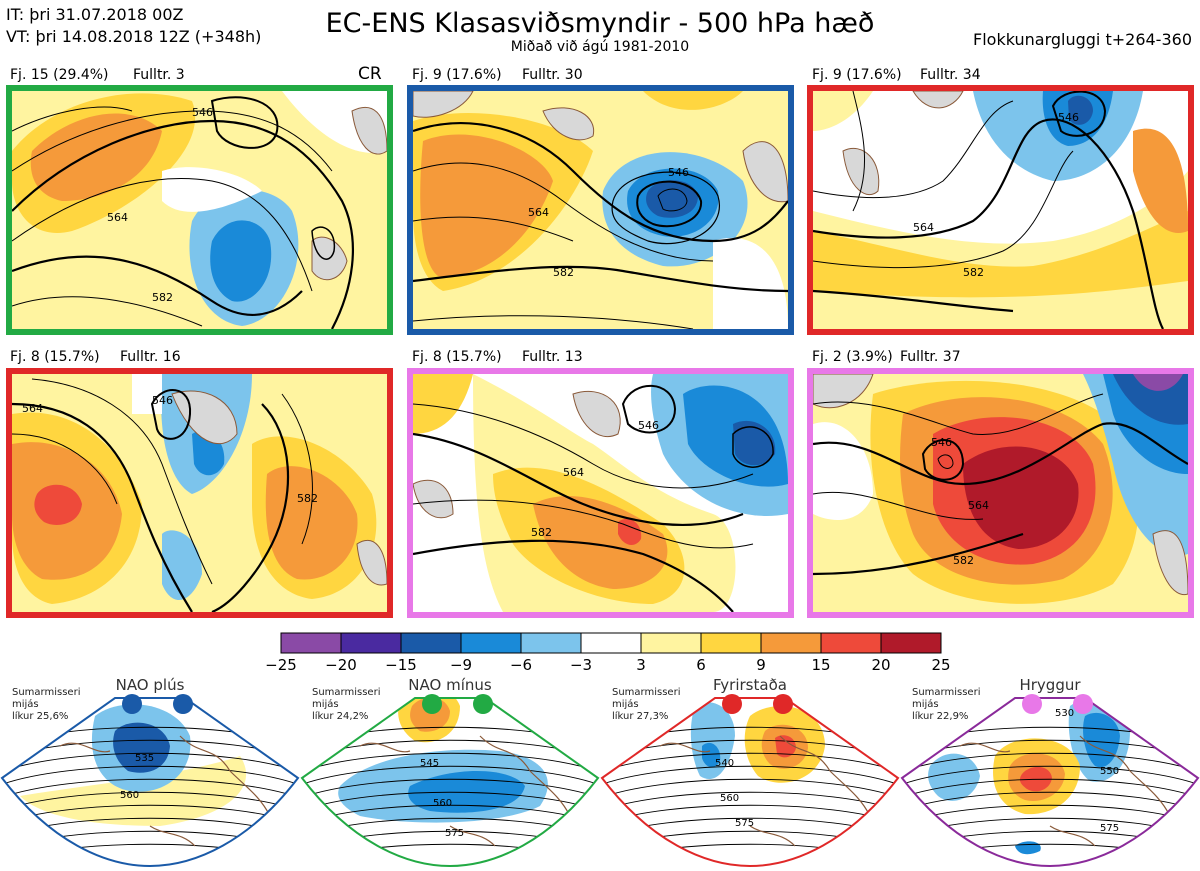 The height and width of the screenshot is (871, 1200). I want to click on cluster-map-4: 546 564 582, so click(199, 493).